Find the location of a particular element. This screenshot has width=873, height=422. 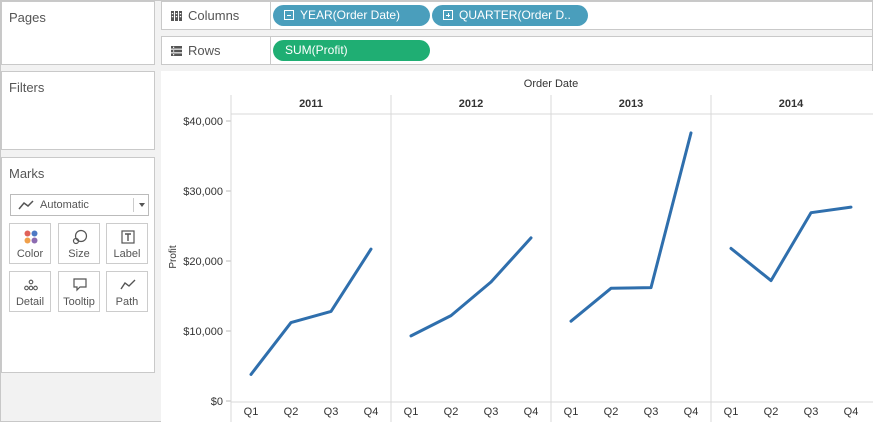

y-tick-label: $0 is located at coordinates (217, 402).